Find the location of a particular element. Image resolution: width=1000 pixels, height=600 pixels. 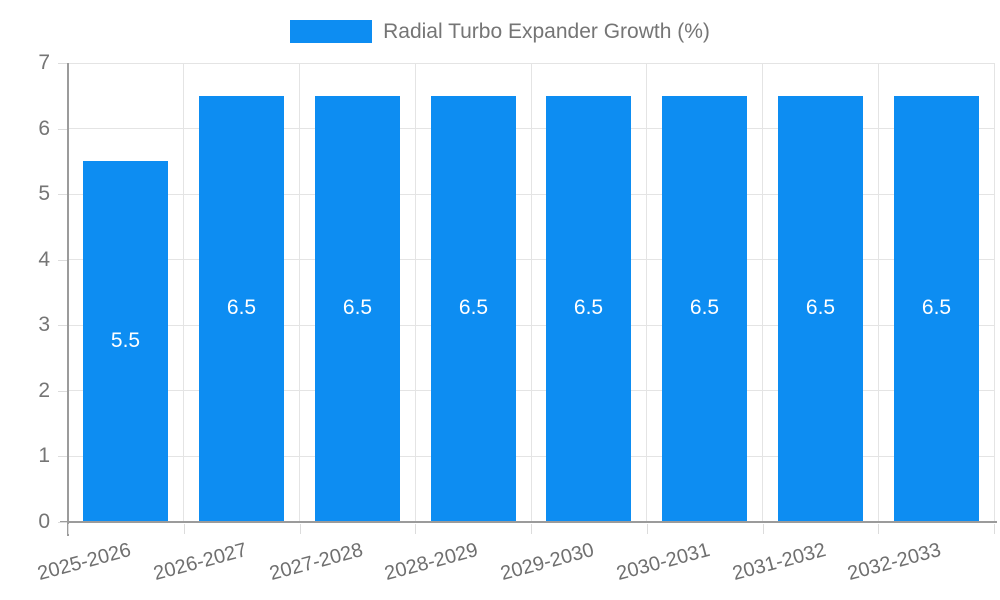

y-axis-tick-label: 5 is located at coordinates (44, 194).